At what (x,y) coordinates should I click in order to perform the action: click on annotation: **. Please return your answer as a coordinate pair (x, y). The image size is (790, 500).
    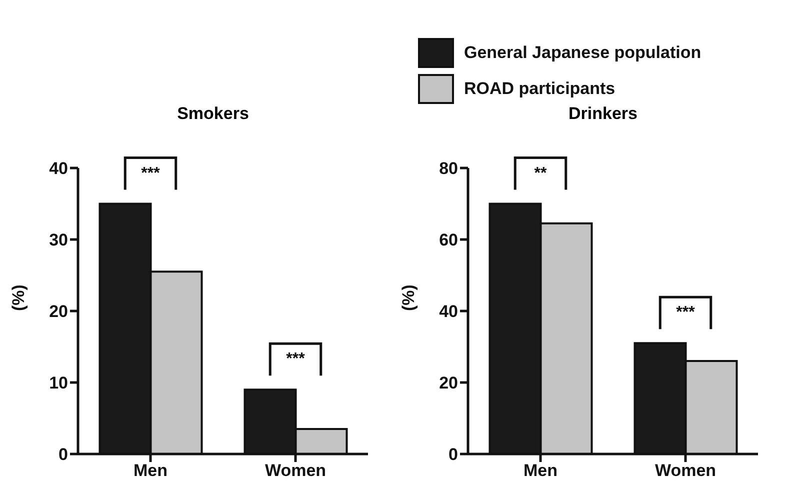
    Looking at the image, I should click on (541, 173).